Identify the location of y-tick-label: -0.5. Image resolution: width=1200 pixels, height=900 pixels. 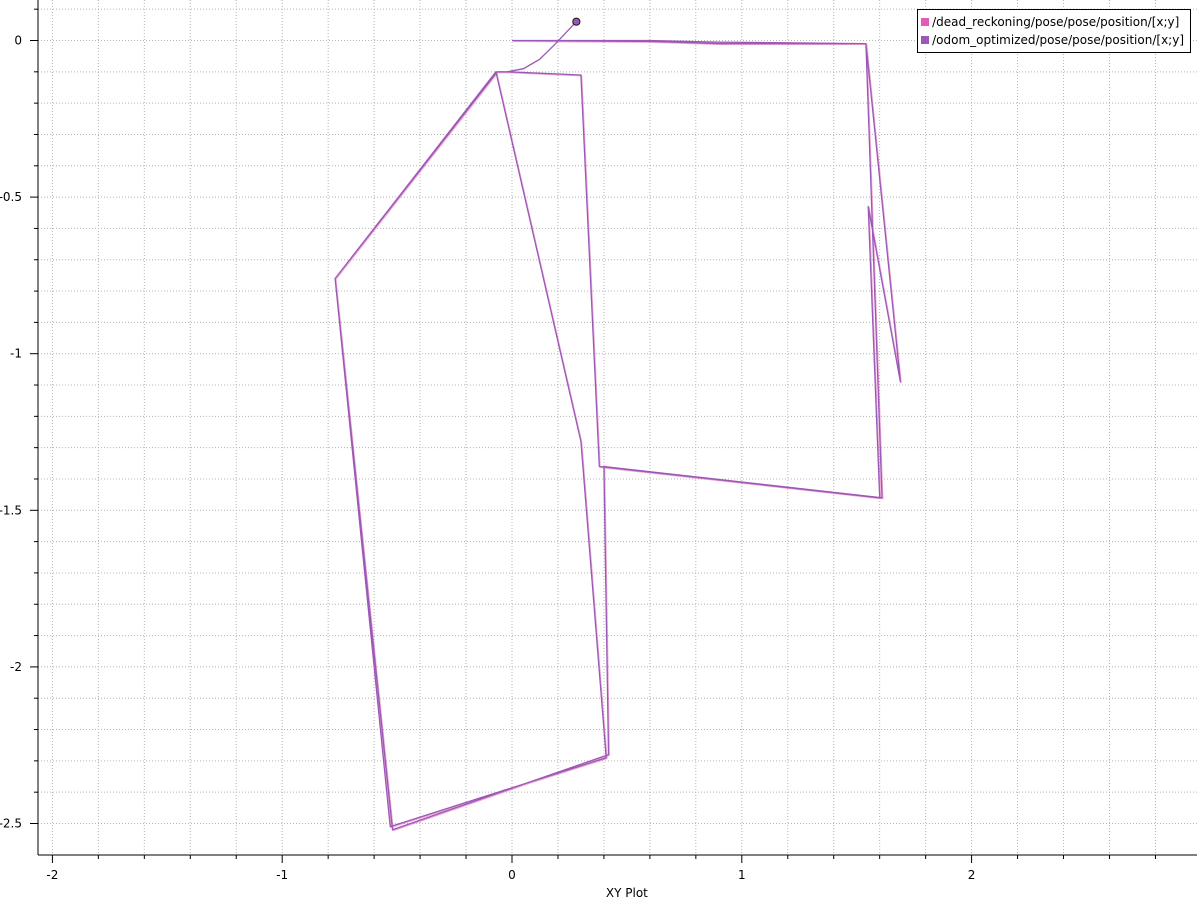
(11, 197).